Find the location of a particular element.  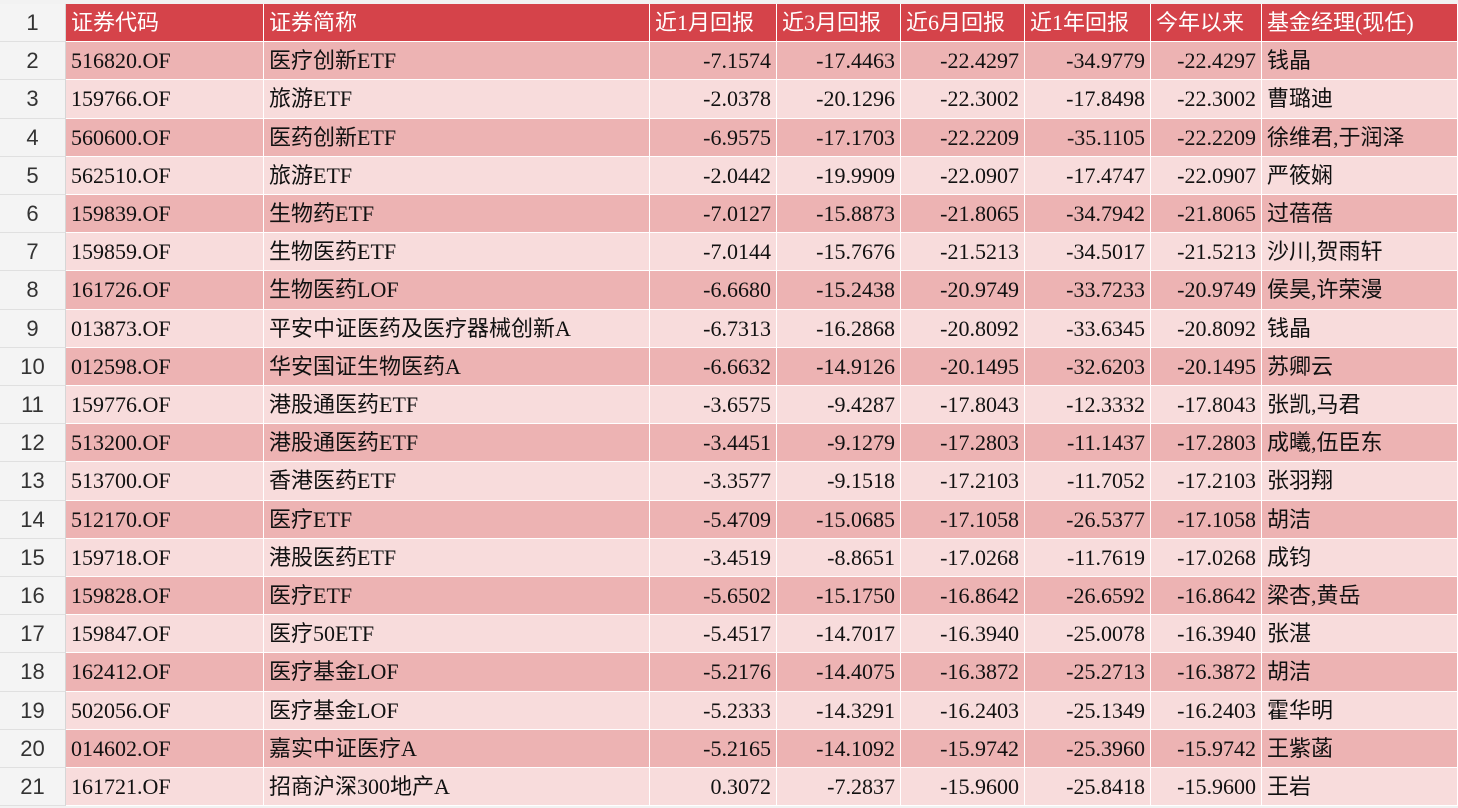

text-cell: 516820.OF is located at coordinates (165, 61).